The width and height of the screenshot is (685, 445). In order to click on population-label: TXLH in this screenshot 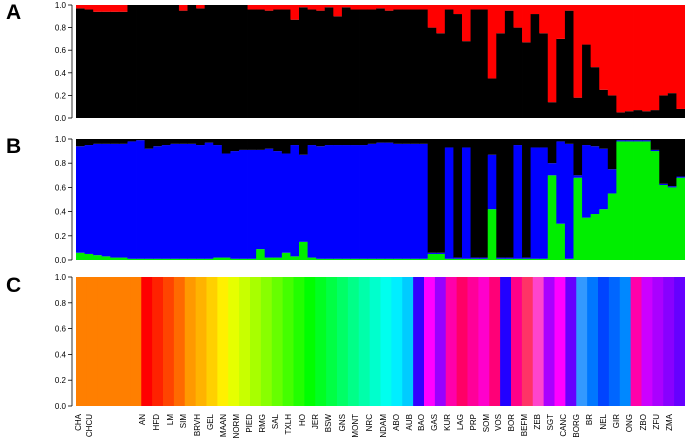, I will do `click(288, 424)`.